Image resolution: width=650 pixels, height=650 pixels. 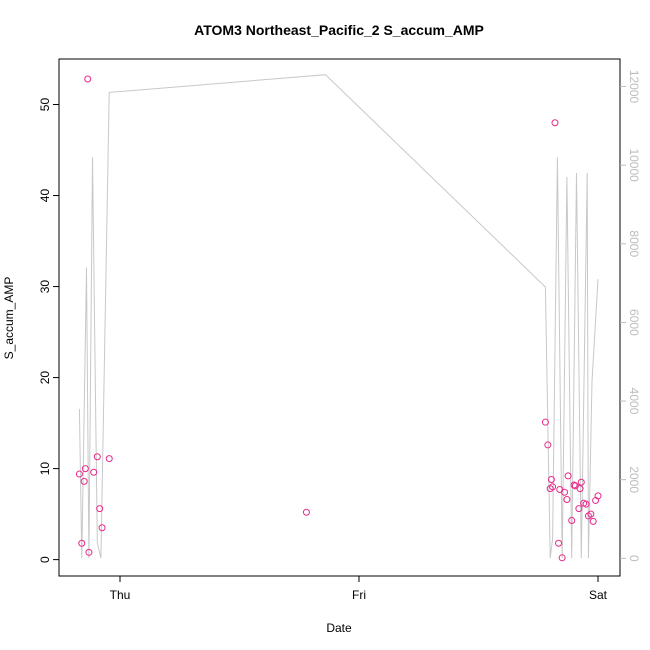 What do you see at coordinates (9, 318) in the screenshot?
I see `y-axis-label: S_accum_AMP` at bounding box center [9, 318].